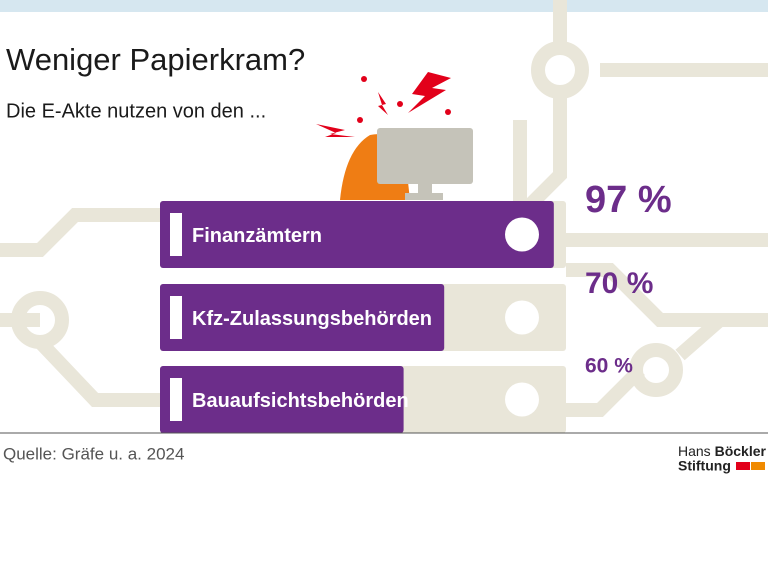  I want to click on logo-text: Hans Böckler, so click(722, 451).